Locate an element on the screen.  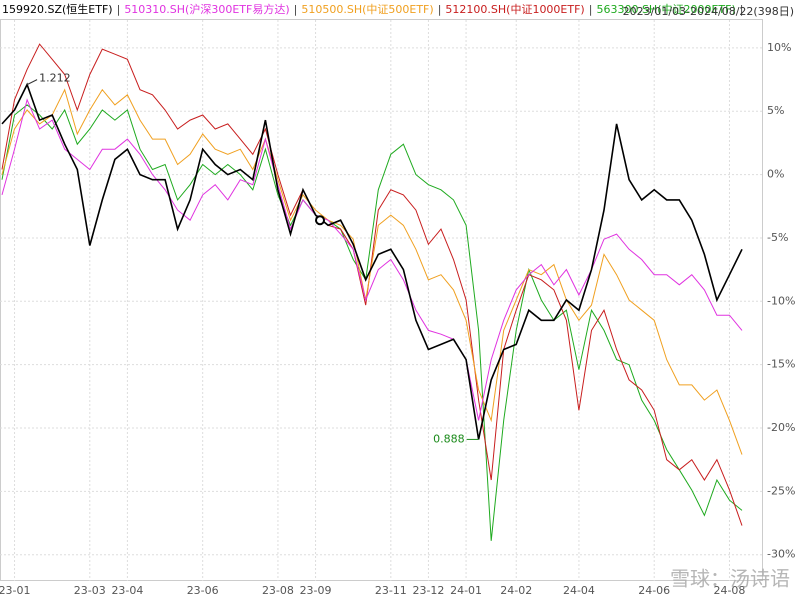
y-tick-label: -25% is located at coordinates (781, 490).